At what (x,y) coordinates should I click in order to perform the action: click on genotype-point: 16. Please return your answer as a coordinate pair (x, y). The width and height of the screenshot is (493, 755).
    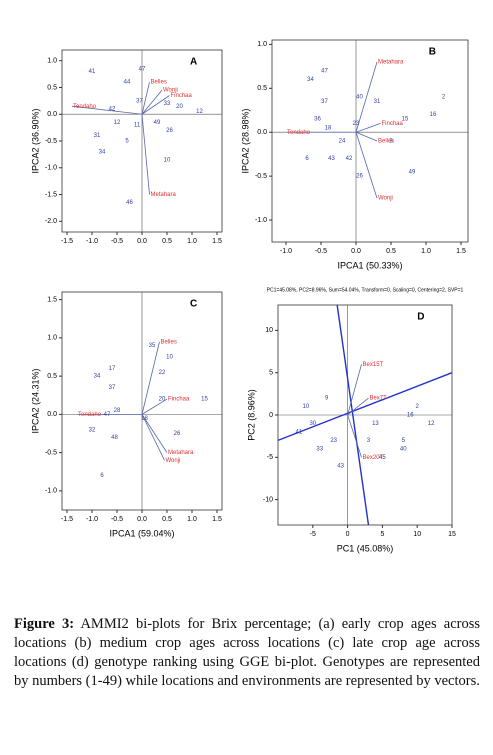
    Looking at the image, I should click on (433, 115).